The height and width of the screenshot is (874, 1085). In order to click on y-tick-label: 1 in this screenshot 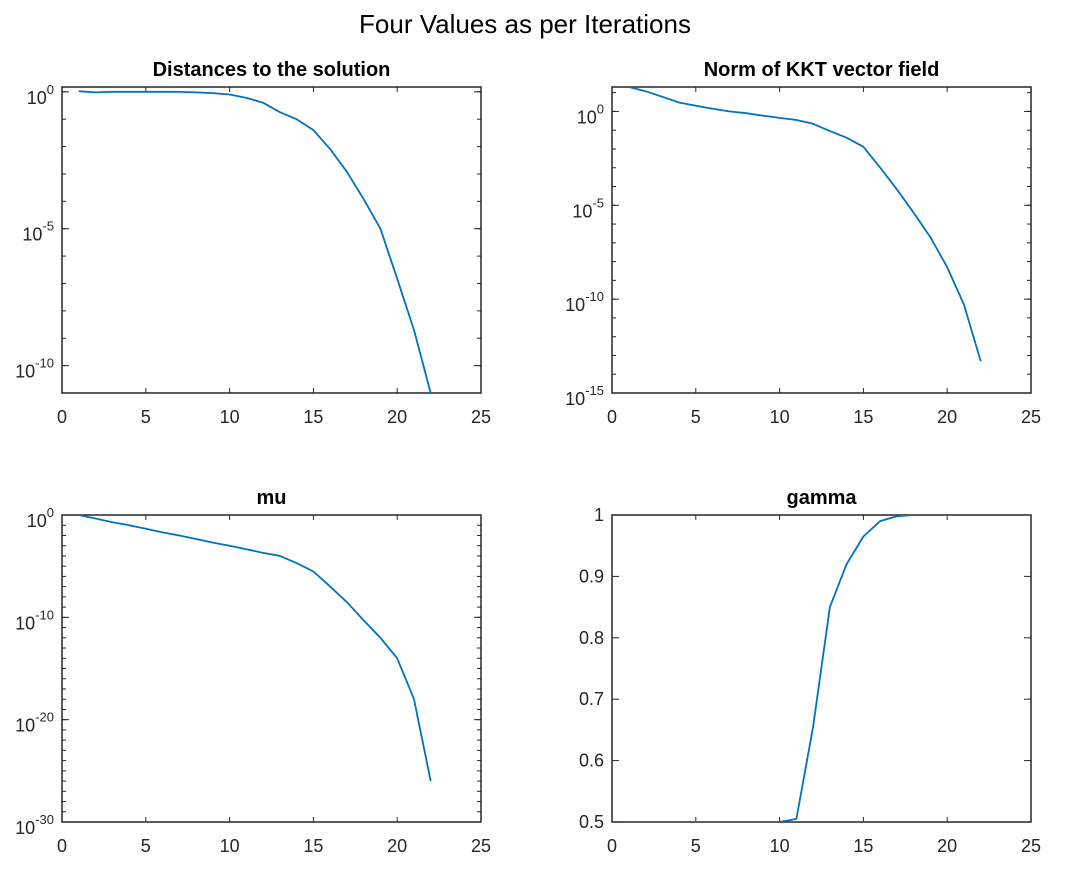, I will do `click(599, 515)`.